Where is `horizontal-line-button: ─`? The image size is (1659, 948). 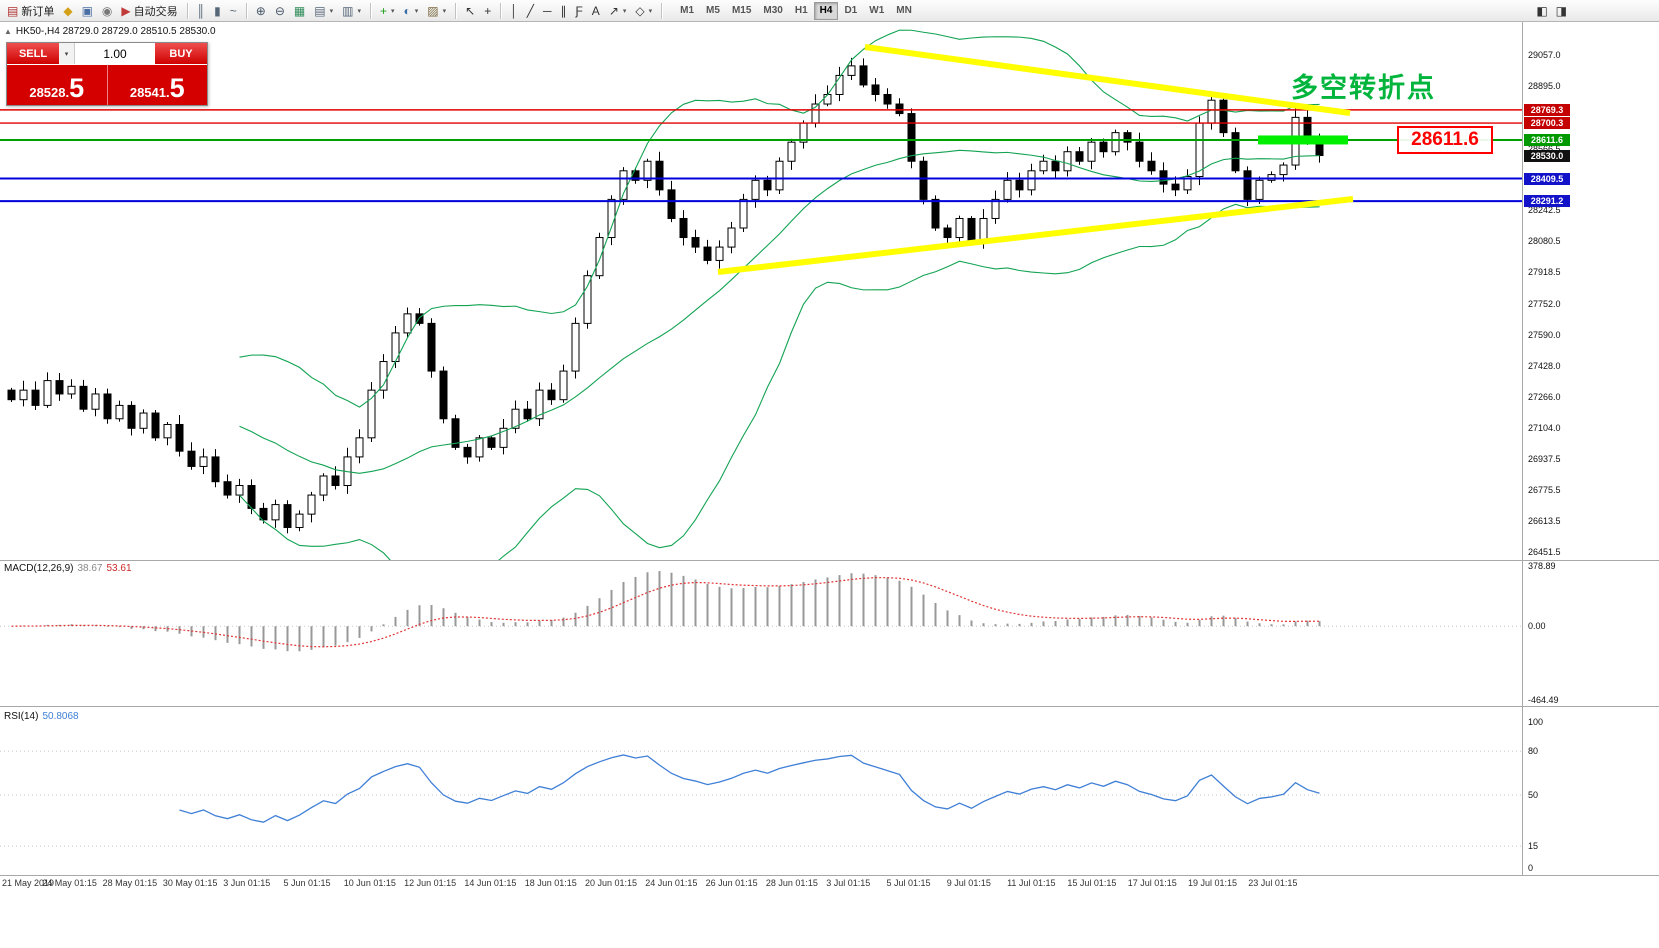
horizontal-line-button: ─ is located at coordinates (547, 10).